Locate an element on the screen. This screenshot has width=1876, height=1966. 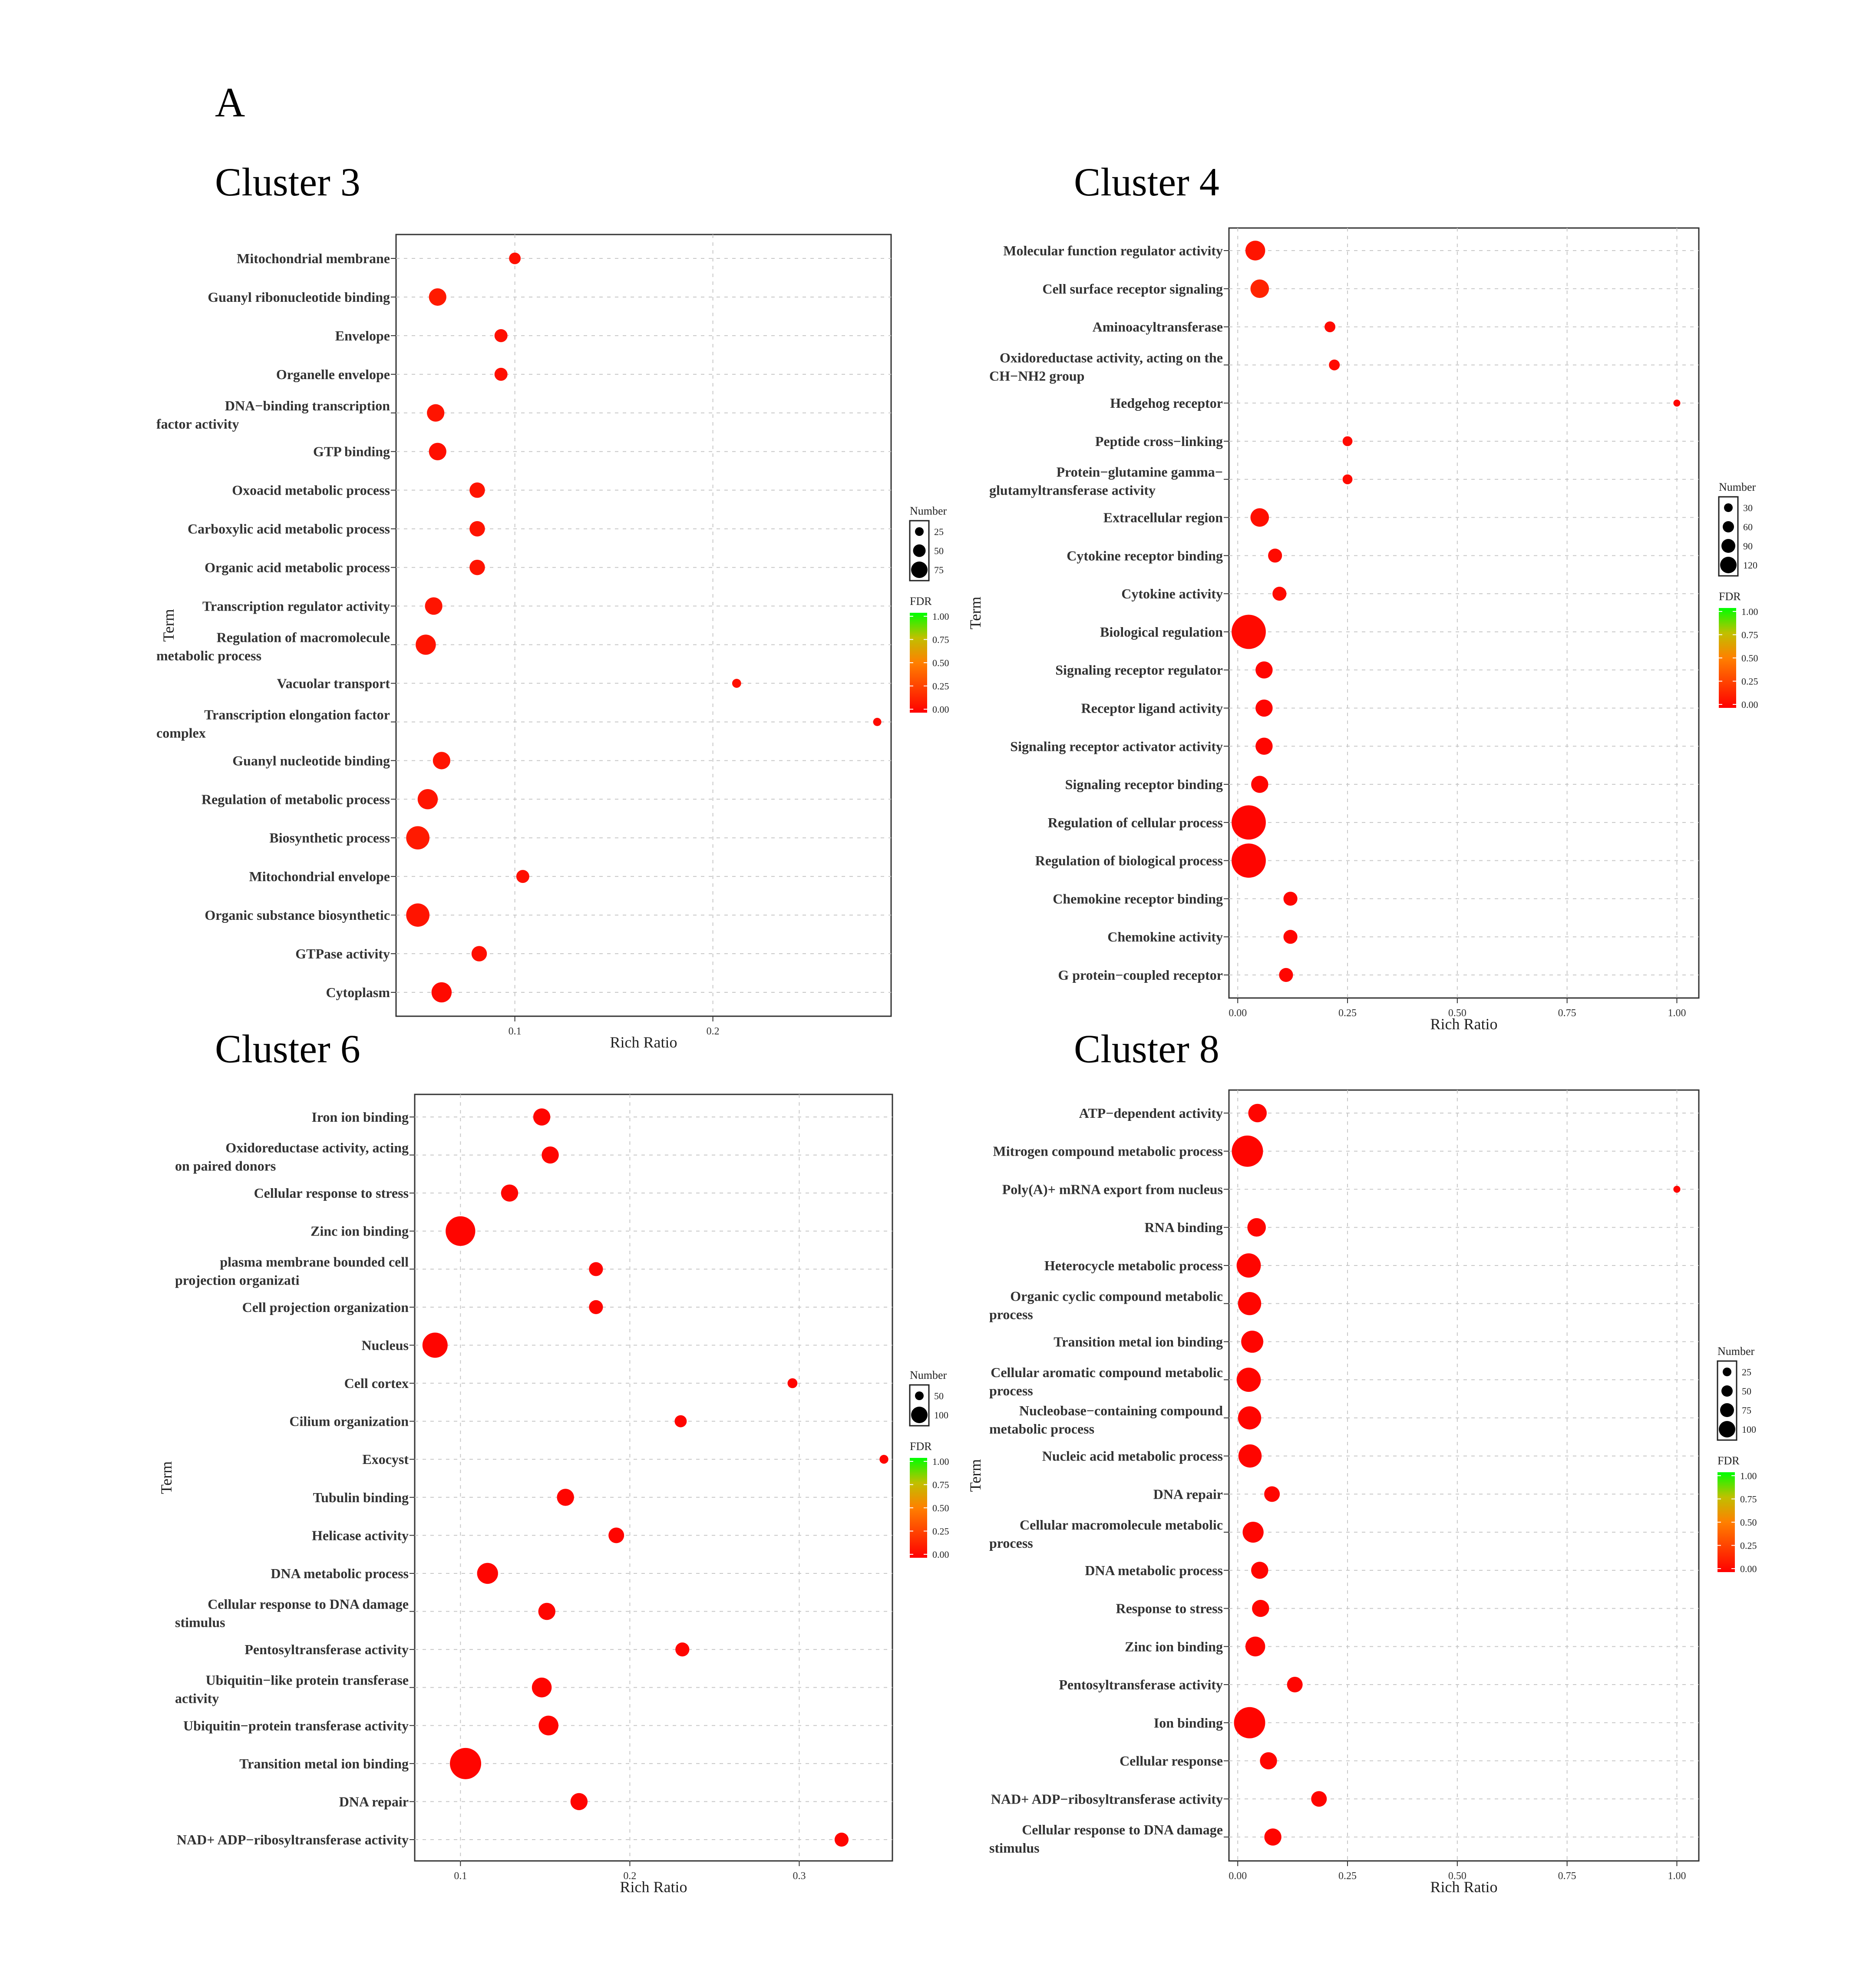
x-tick-label: 0.3 is located at coordinates (799, 1876).